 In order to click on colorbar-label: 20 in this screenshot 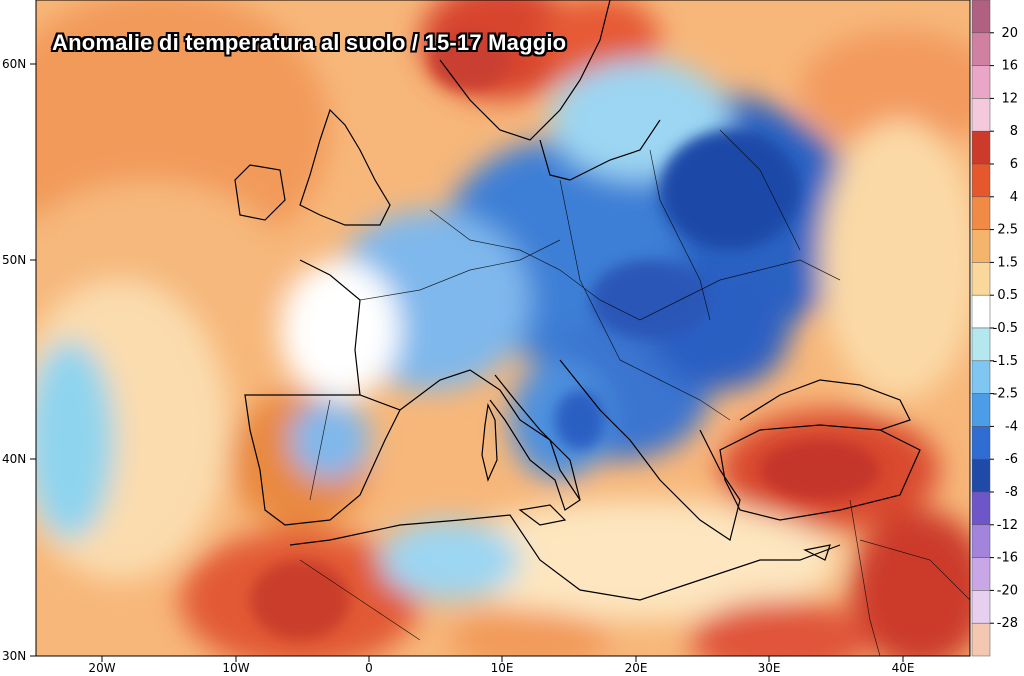, I will do `click(1009, 33)`.